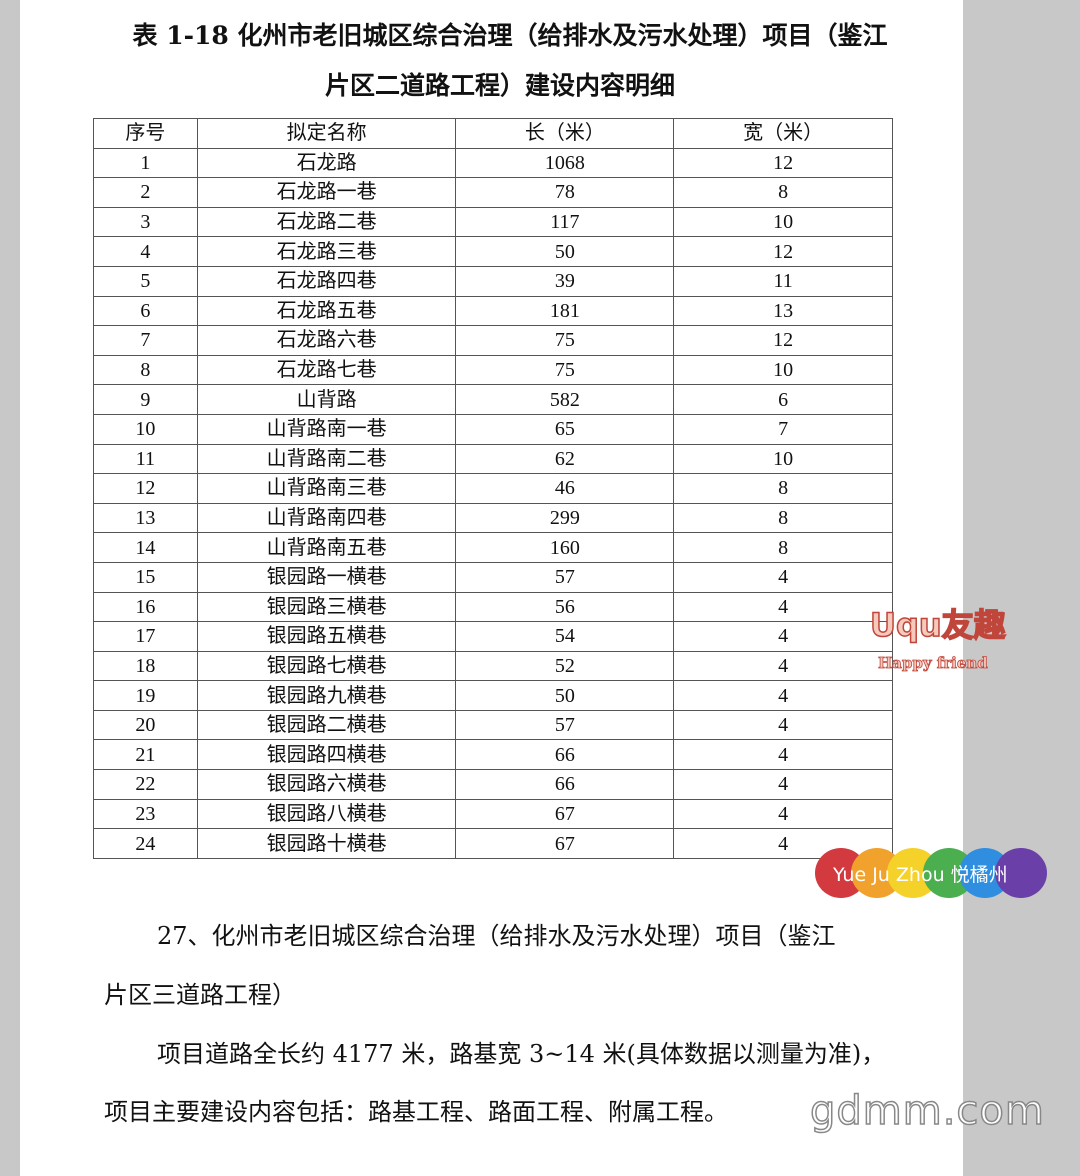  I want to click on road-name: 山背路南五巷, so click(326, 547).